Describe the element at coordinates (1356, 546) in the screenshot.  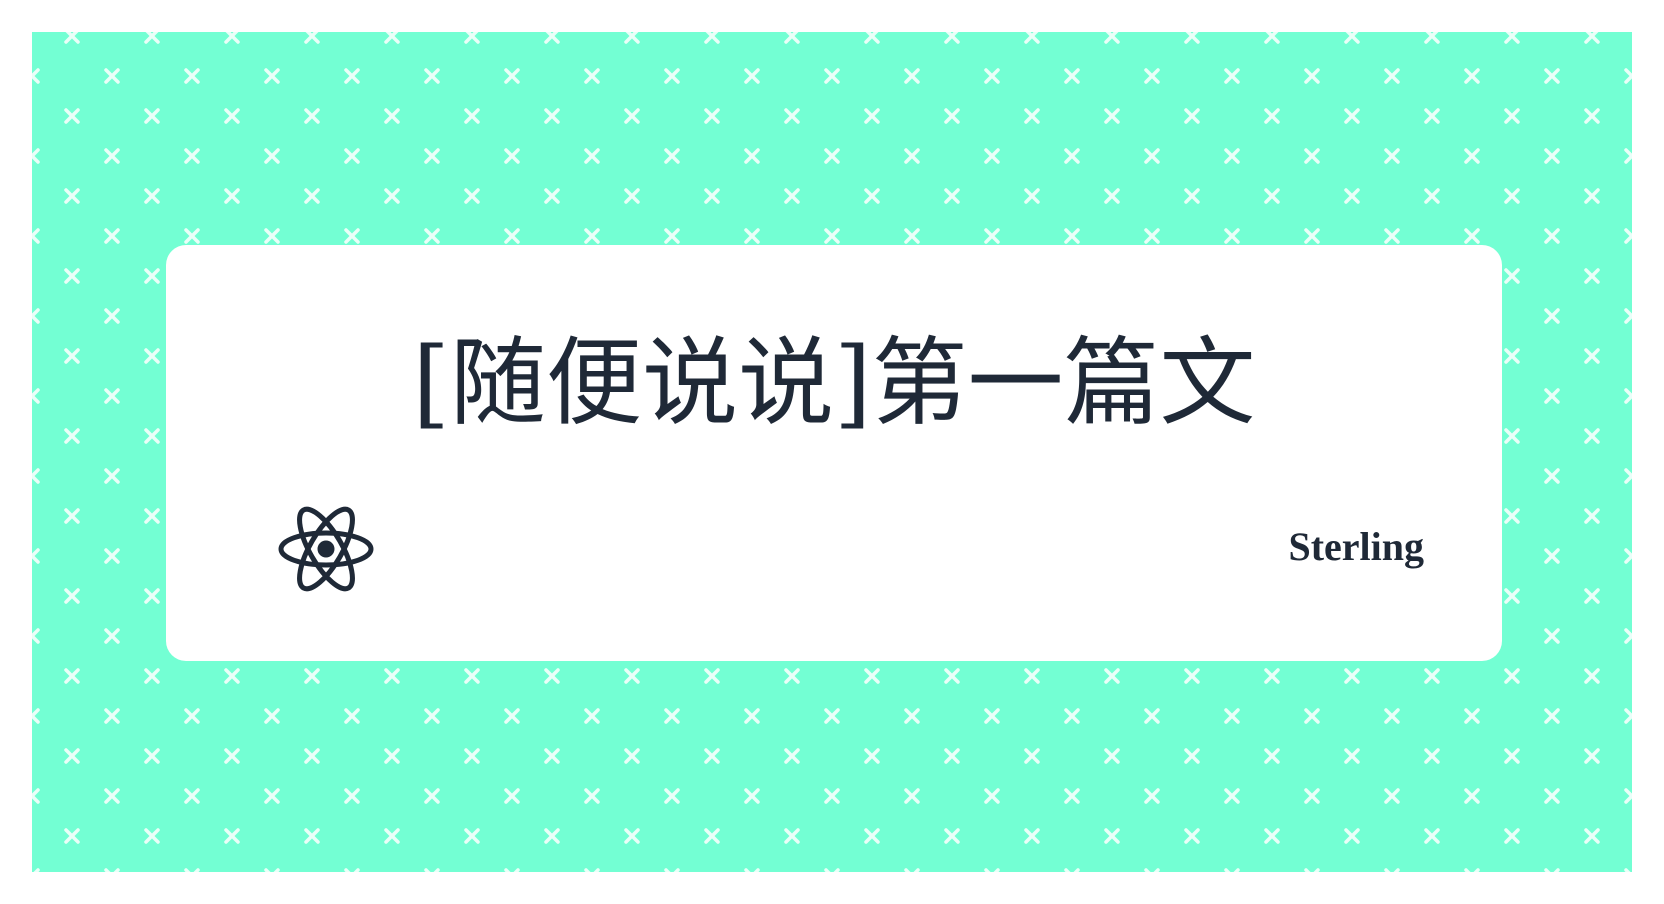
I see `author-name: Sterling` at that location.